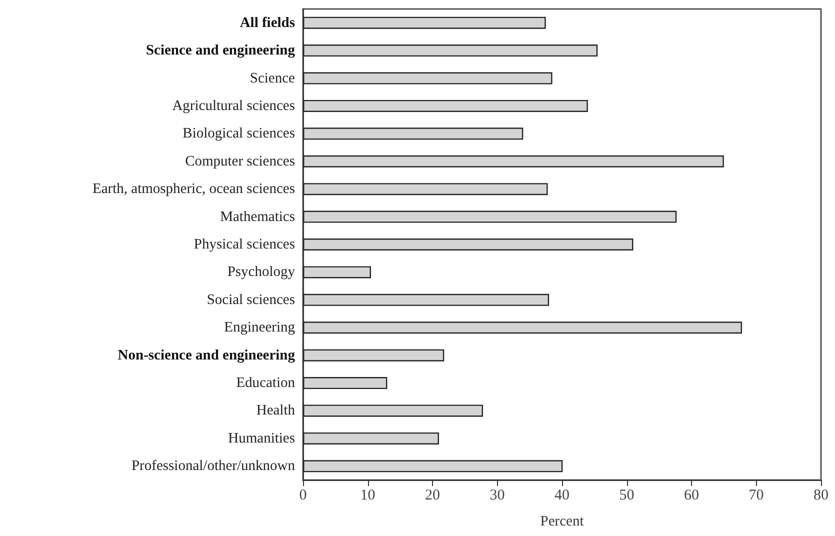 The height and width of the screenshot is (536, 835). What do you see at coordinates (562, 496) in the screenshot?
I see `x-tick-label: 40` at bounding box center [562, 496].